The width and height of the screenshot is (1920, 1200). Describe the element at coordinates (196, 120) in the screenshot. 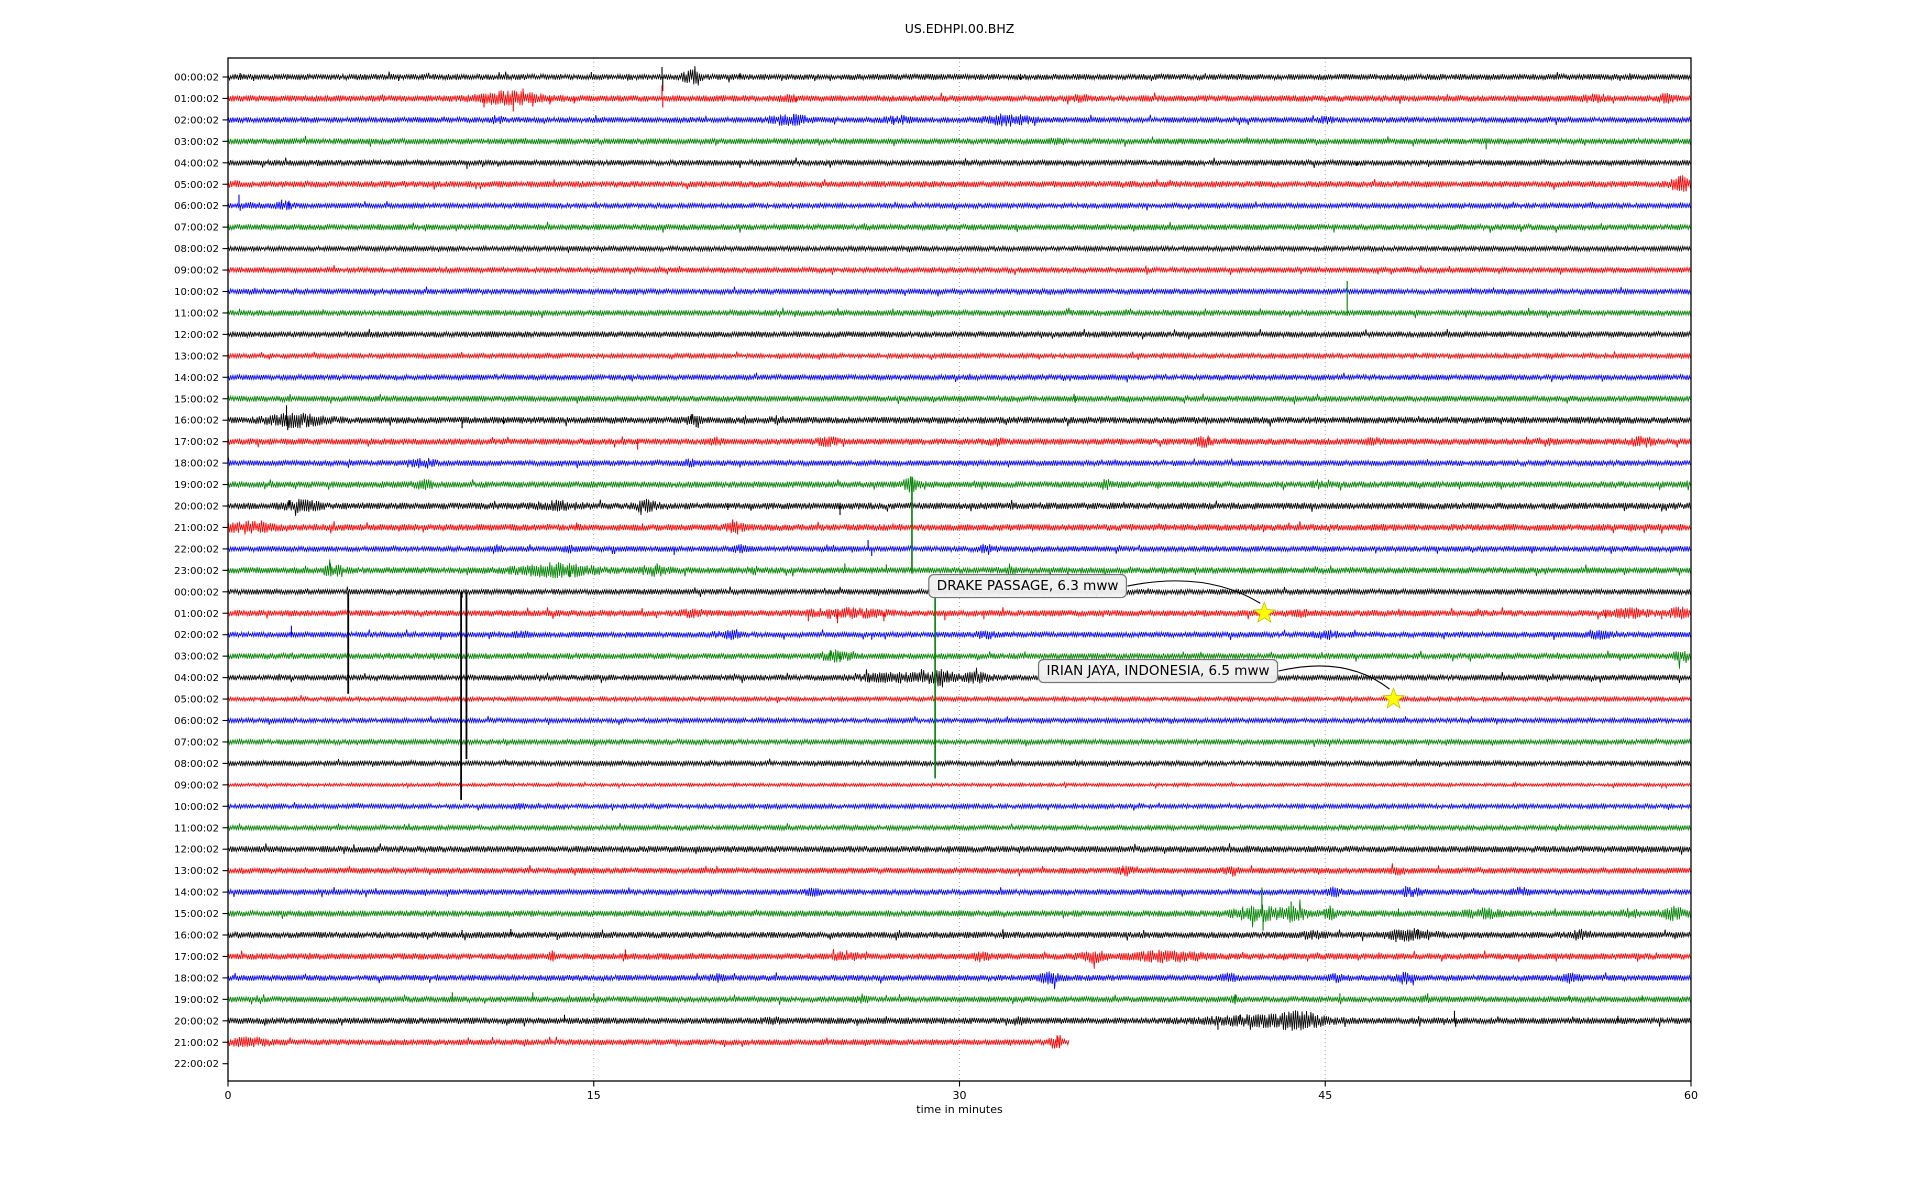

I see `row-time-label: 02:00:02` at that location.